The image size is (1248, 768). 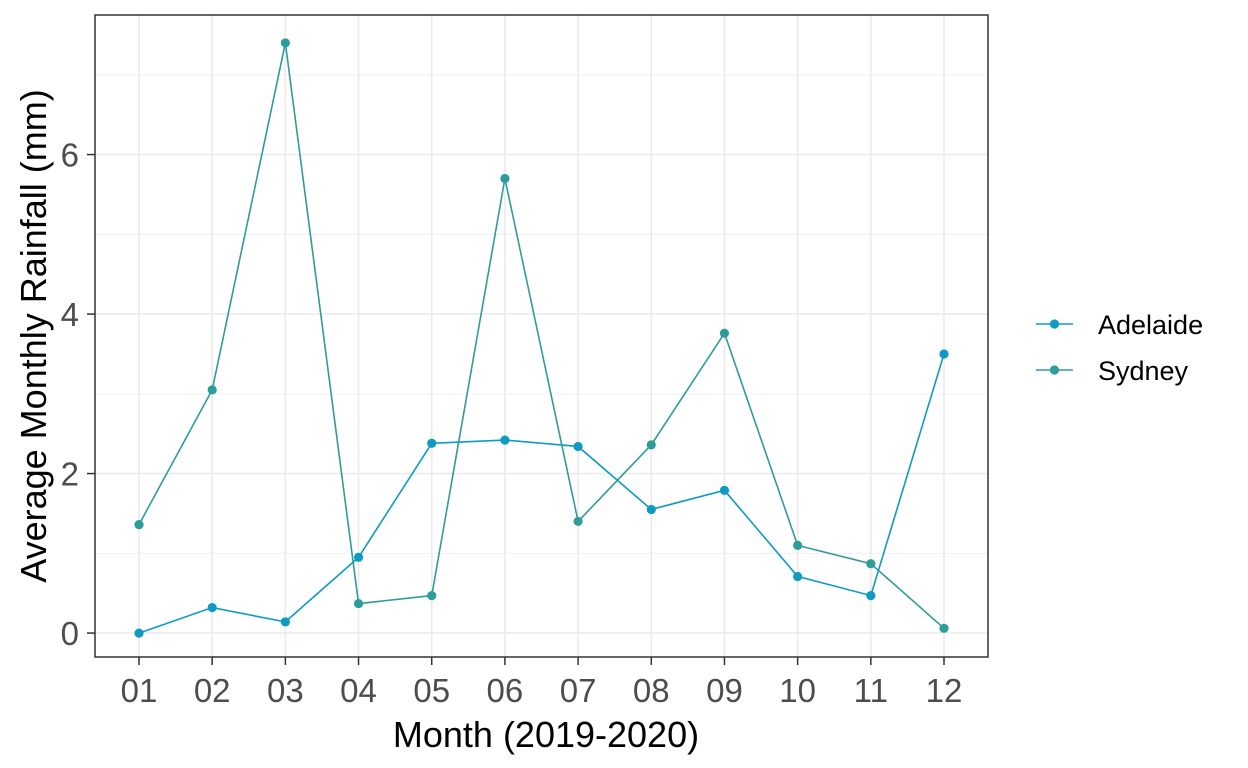 What do you see at coordinates (33, 336) in the screenshot?
I see `y-axis-title: Average Monthly Rainfall (mm)` at bounding box center [33, 336].